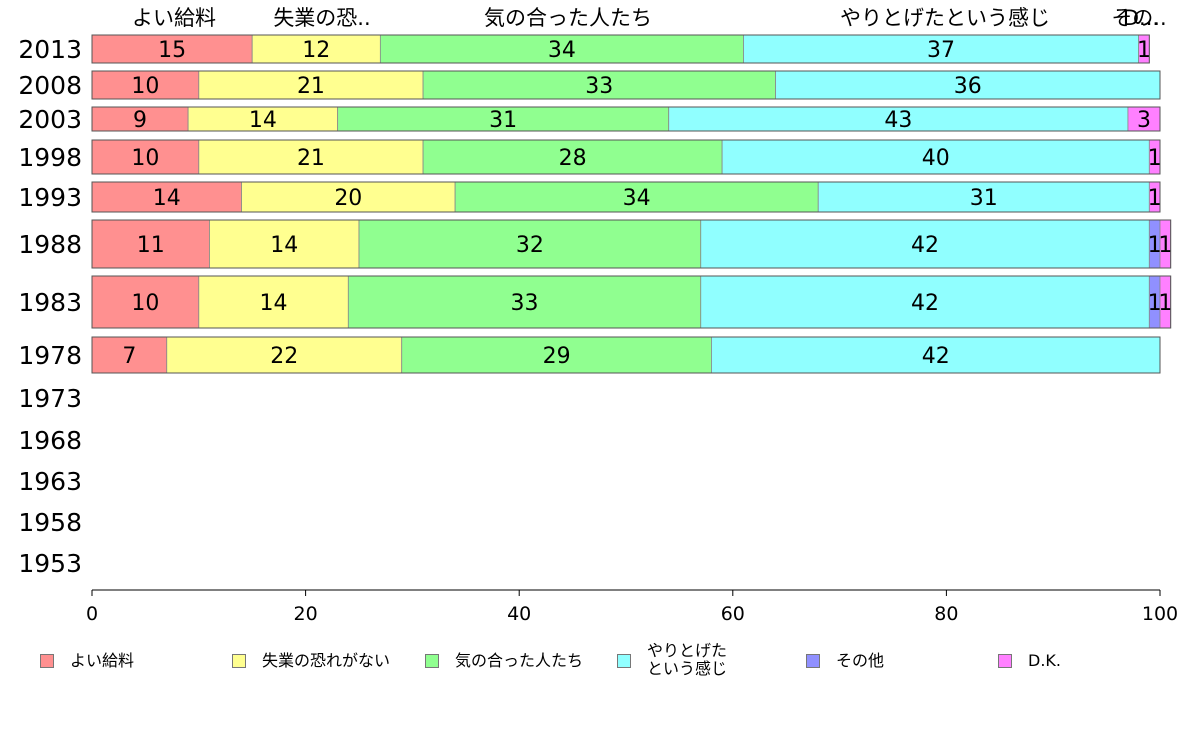 The width and height of the screenshot is (1188, 736). I want to click on bar-value-label: 7, so click(129, 356).